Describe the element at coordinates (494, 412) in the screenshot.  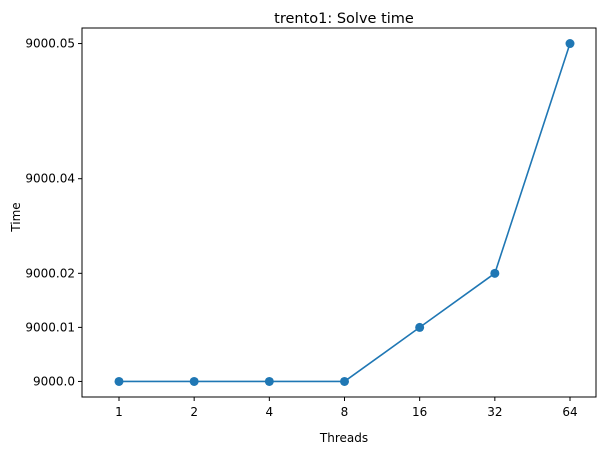
I see `x-tick-label: 32` at that location.